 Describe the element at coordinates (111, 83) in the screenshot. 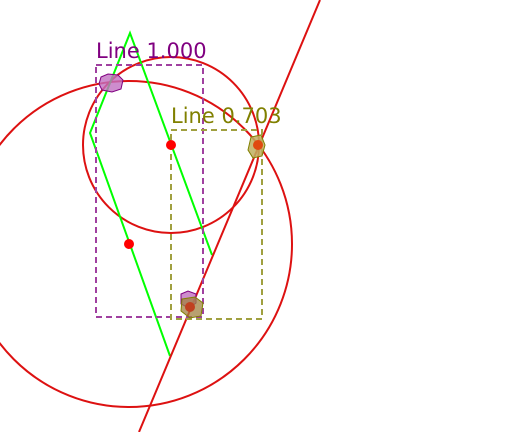

I see `endpoint-marker-purple` at that location.